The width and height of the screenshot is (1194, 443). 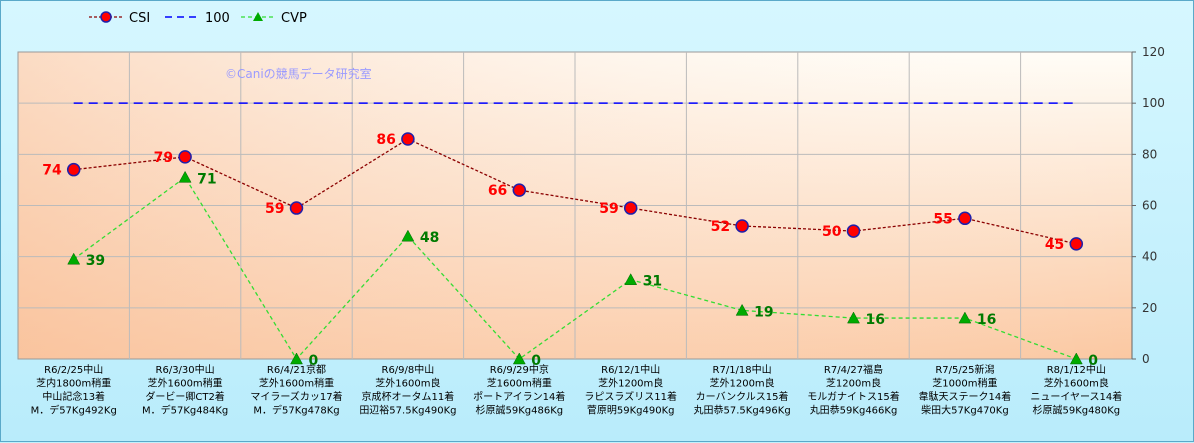 What do you see at coordinates (106, 17) in the screenshot?
I see `legend-csi-marker` at bounding box center [106, 17].